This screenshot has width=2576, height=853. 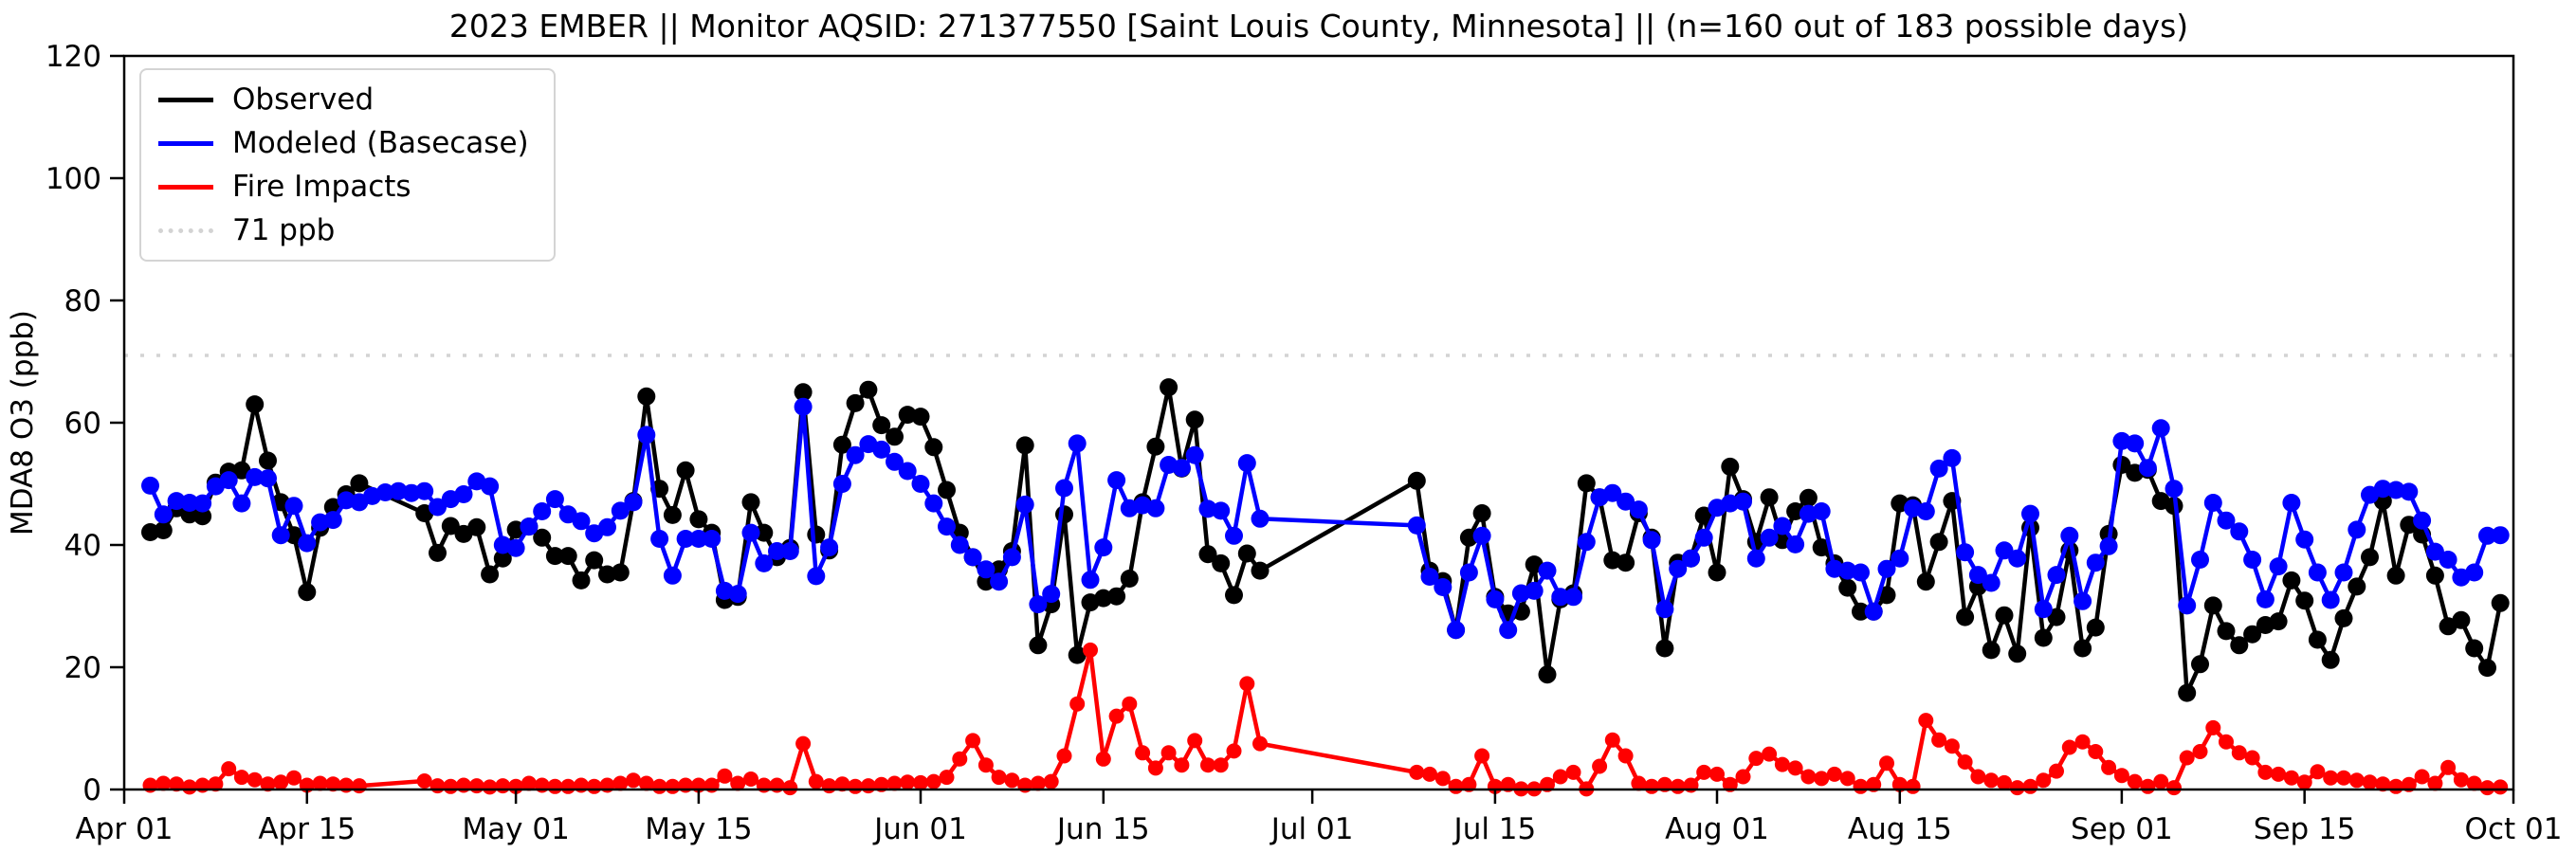 What do you see at coordinates (1900, 829) in the screenshot?
I see `x-tick-label: Aug 15` at bounding box center [1900, 829].